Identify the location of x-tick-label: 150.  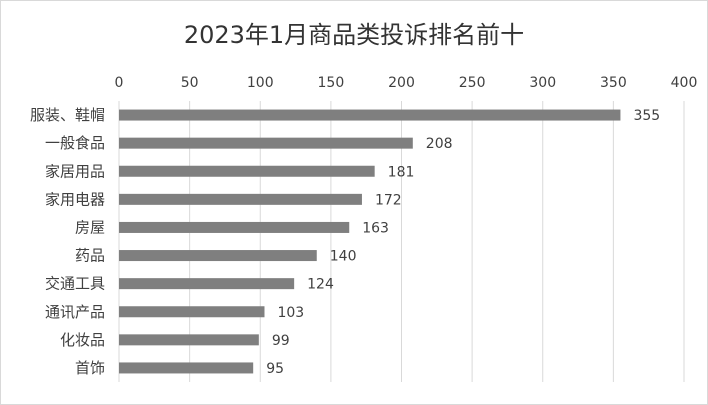
(331, 83).